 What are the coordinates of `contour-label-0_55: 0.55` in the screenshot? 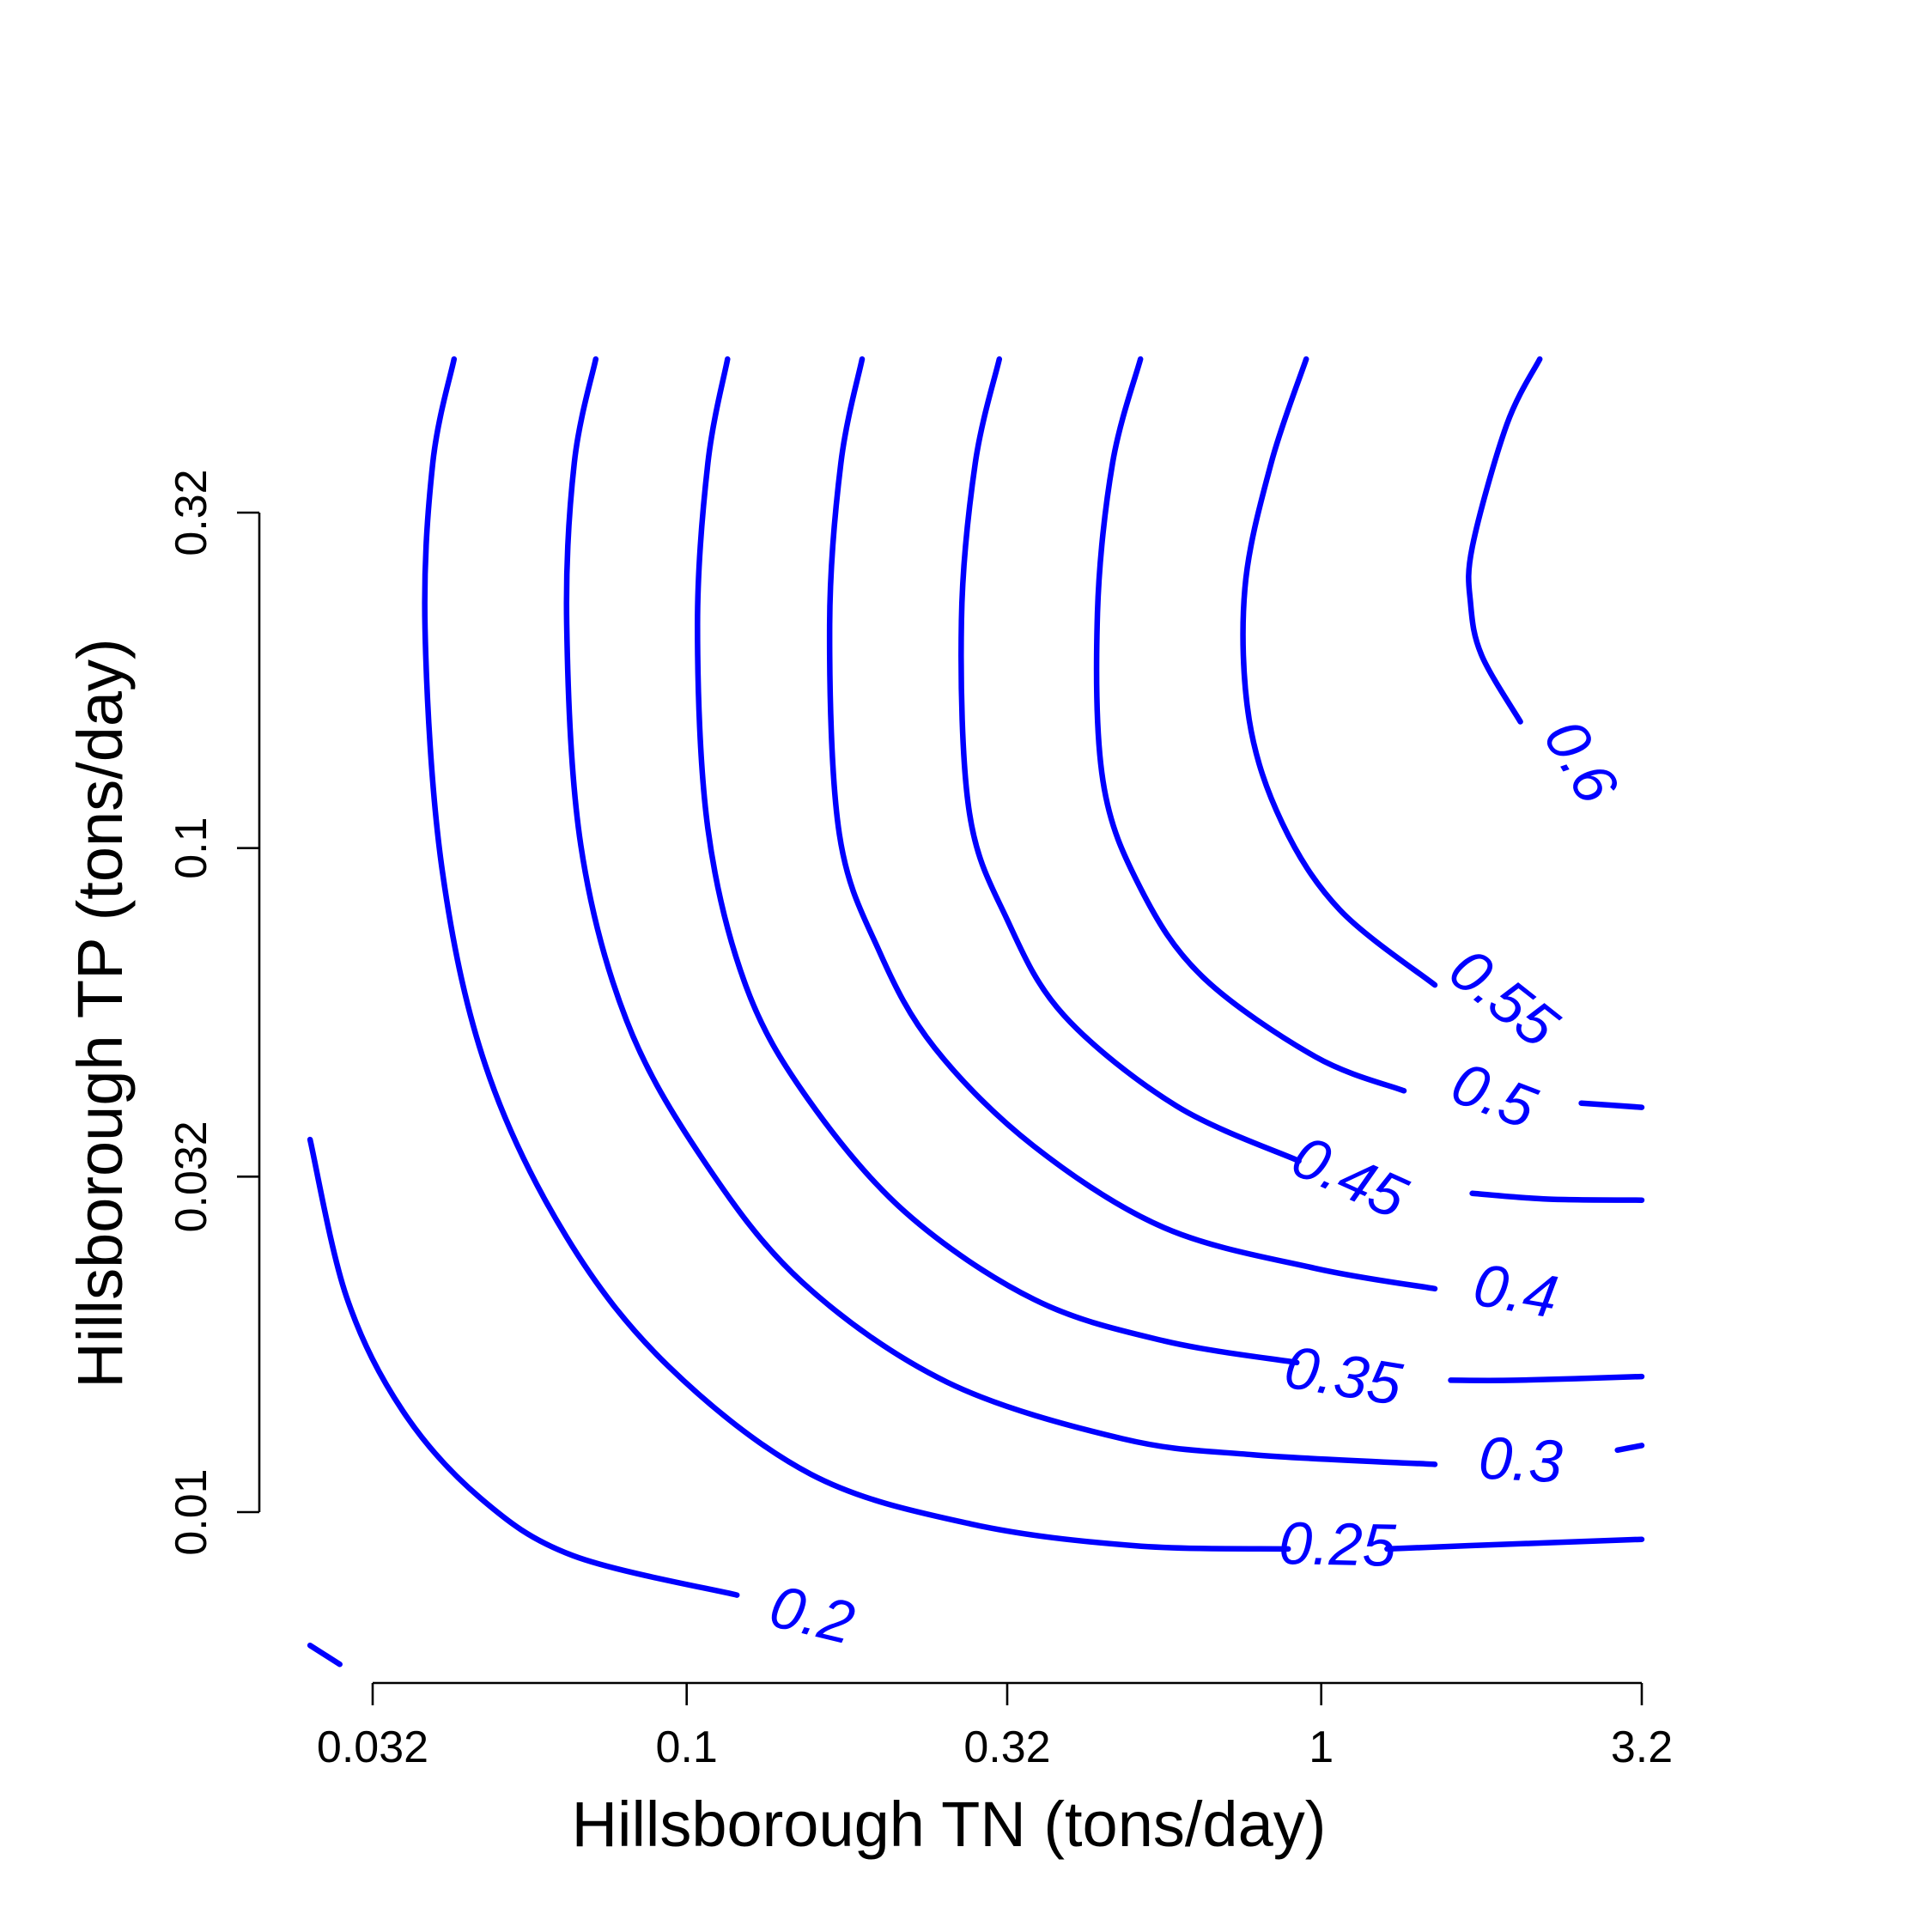 It's located at (1504, 998).